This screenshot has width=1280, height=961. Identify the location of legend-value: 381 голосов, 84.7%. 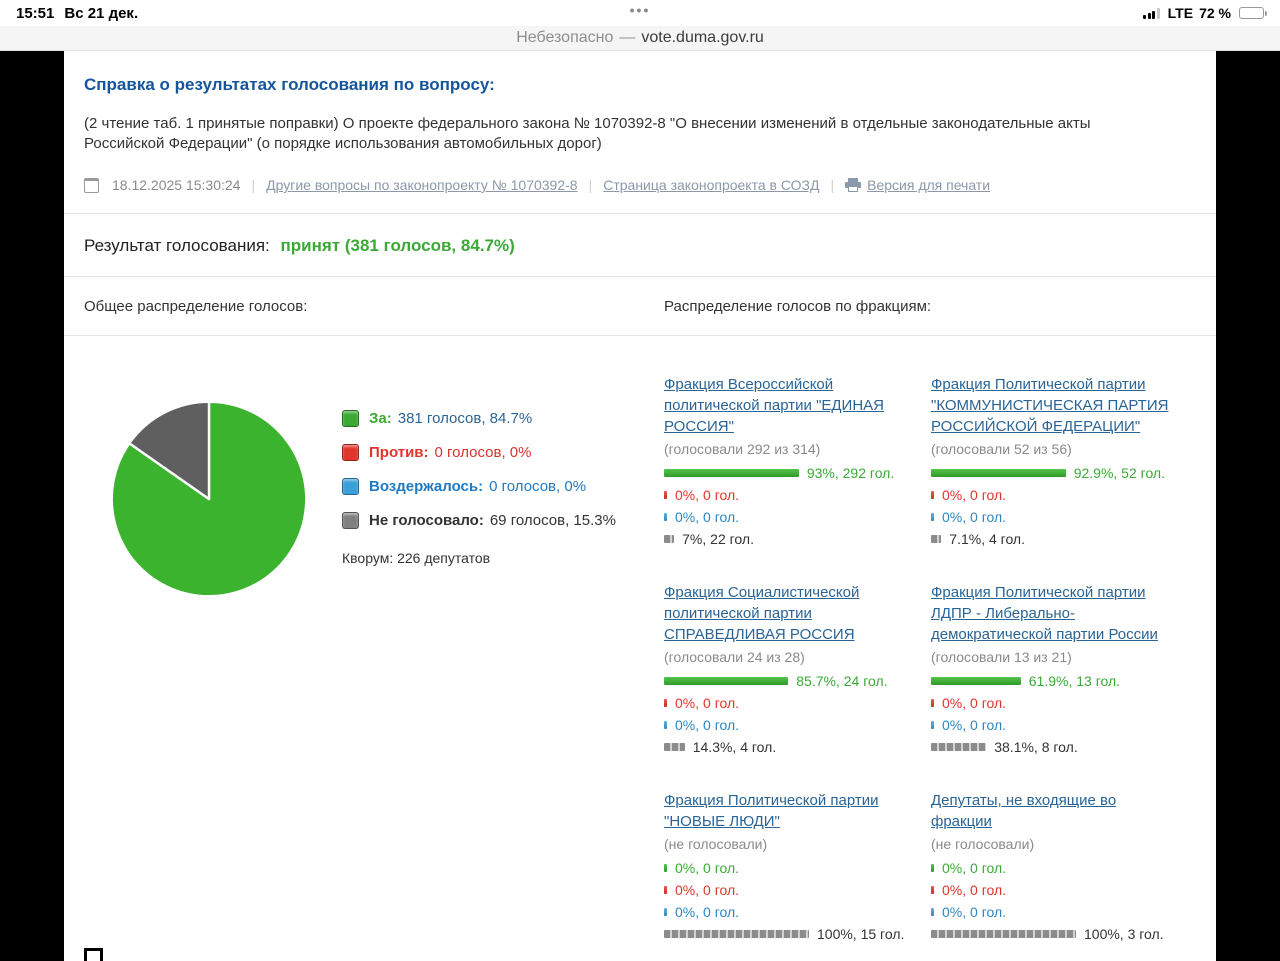
(465, 418).